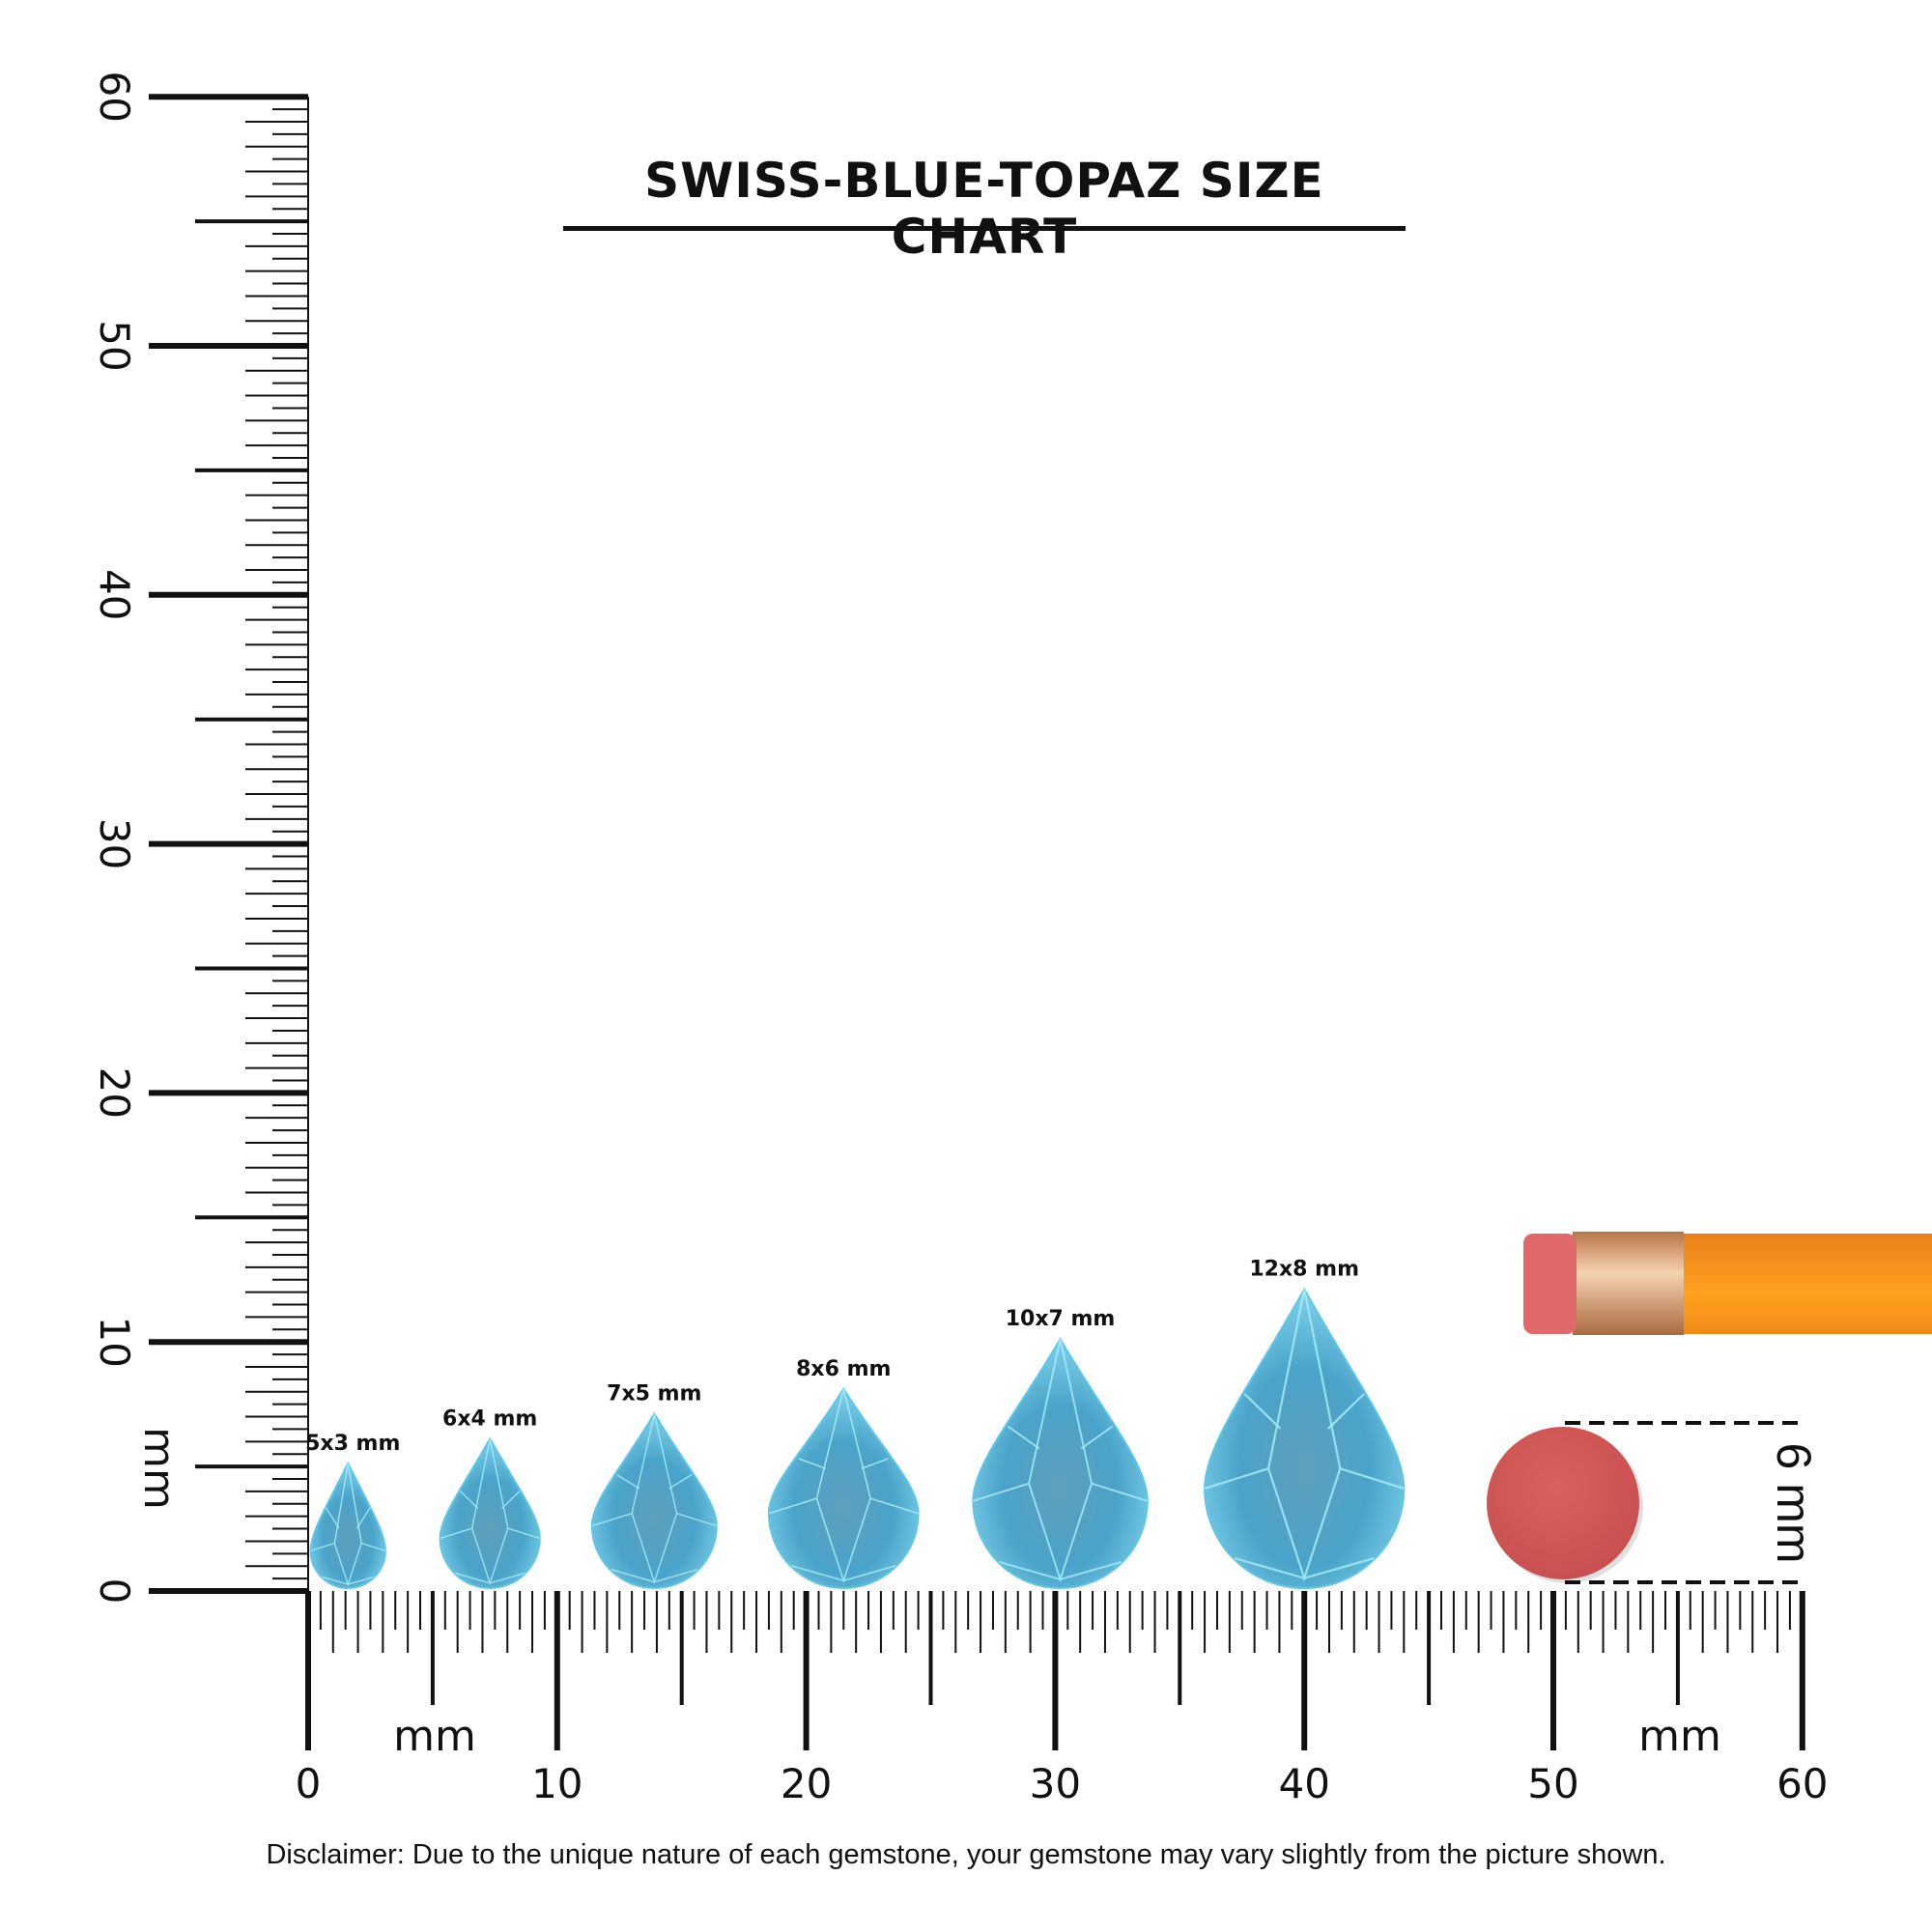 Image resolution: width=1932 pixels, height=1932 pixels. Describe the element at coordinates (114, 843) in the screenshot. I see `y-tick-label: 30` at that location.